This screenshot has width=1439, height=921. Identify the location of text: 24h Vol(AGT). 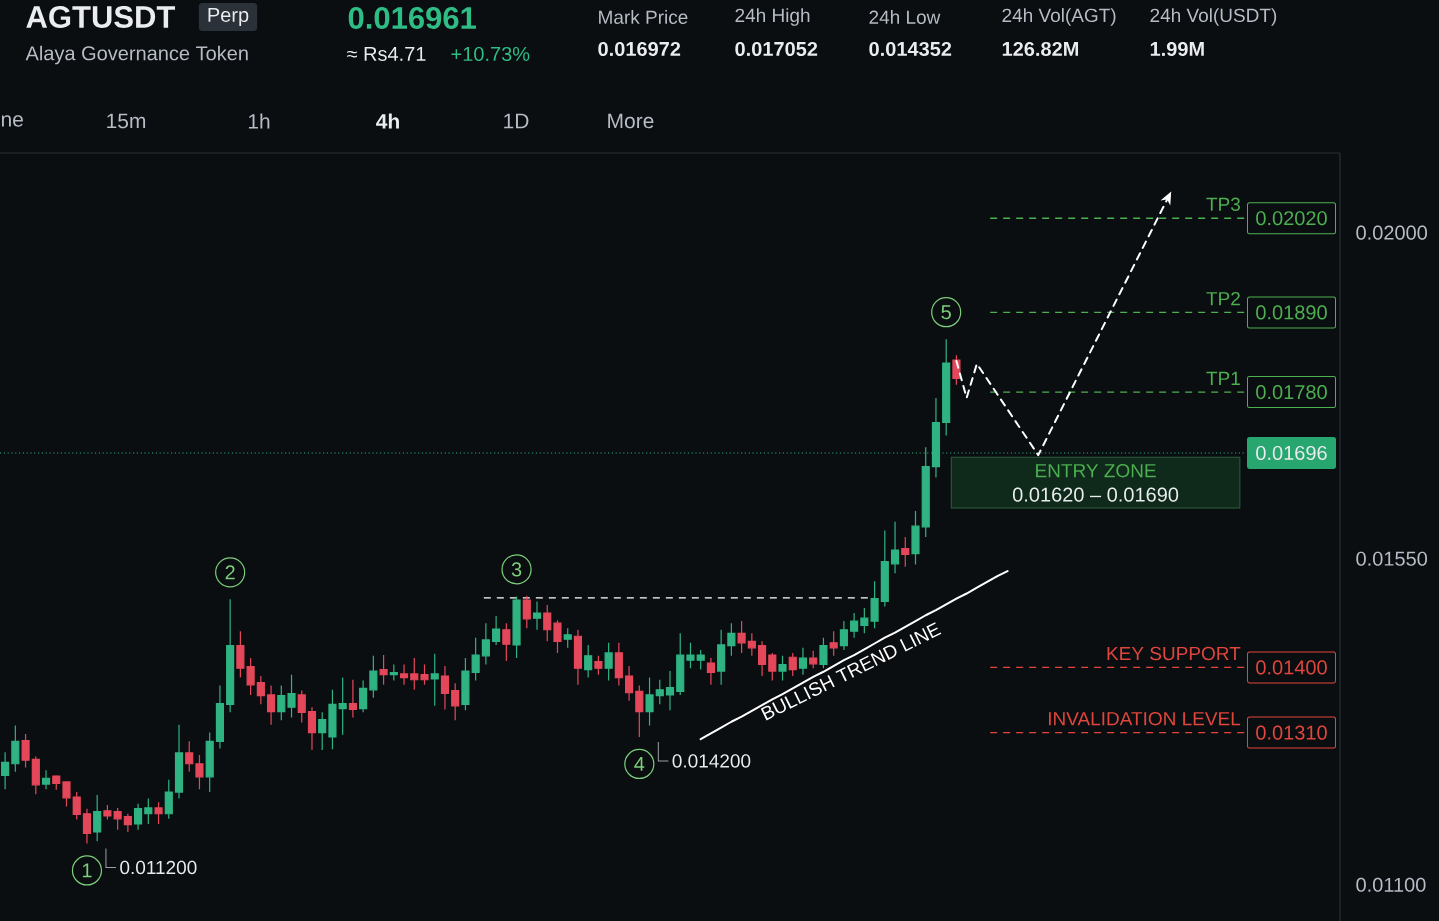
(1059, 17).